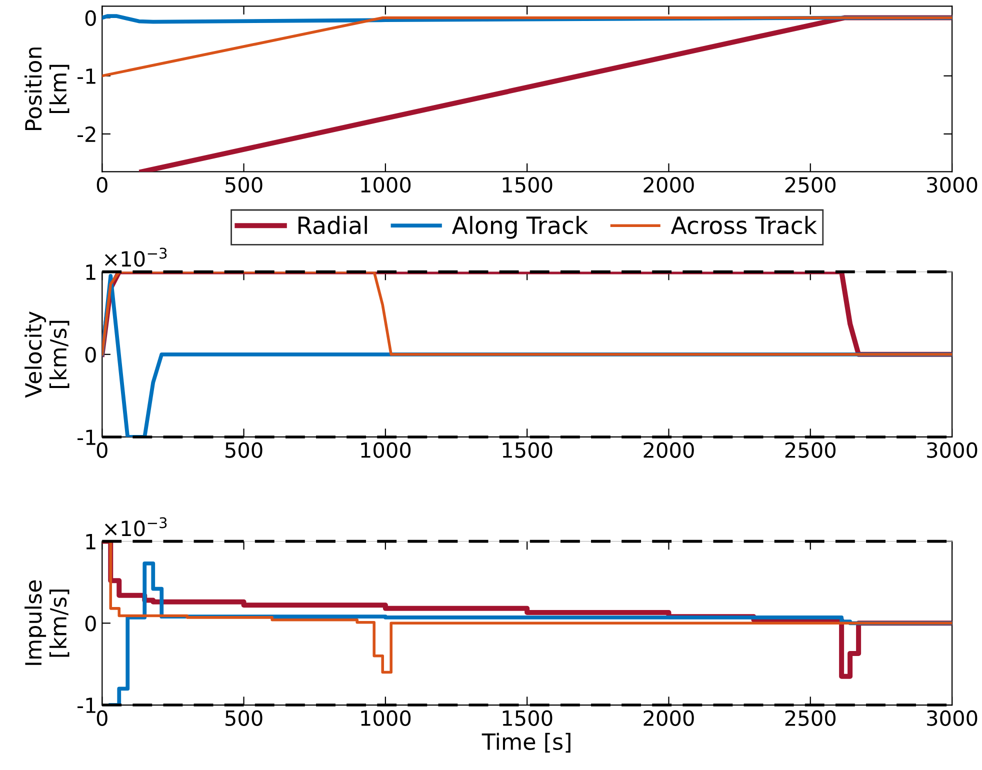 The width and height of the screenshot is (982, 770). What do you see at coordinates (47, 354) in the screenshot?
I see `y-axis-title: Velocity [km/s]` at bounding box center [47, 354].